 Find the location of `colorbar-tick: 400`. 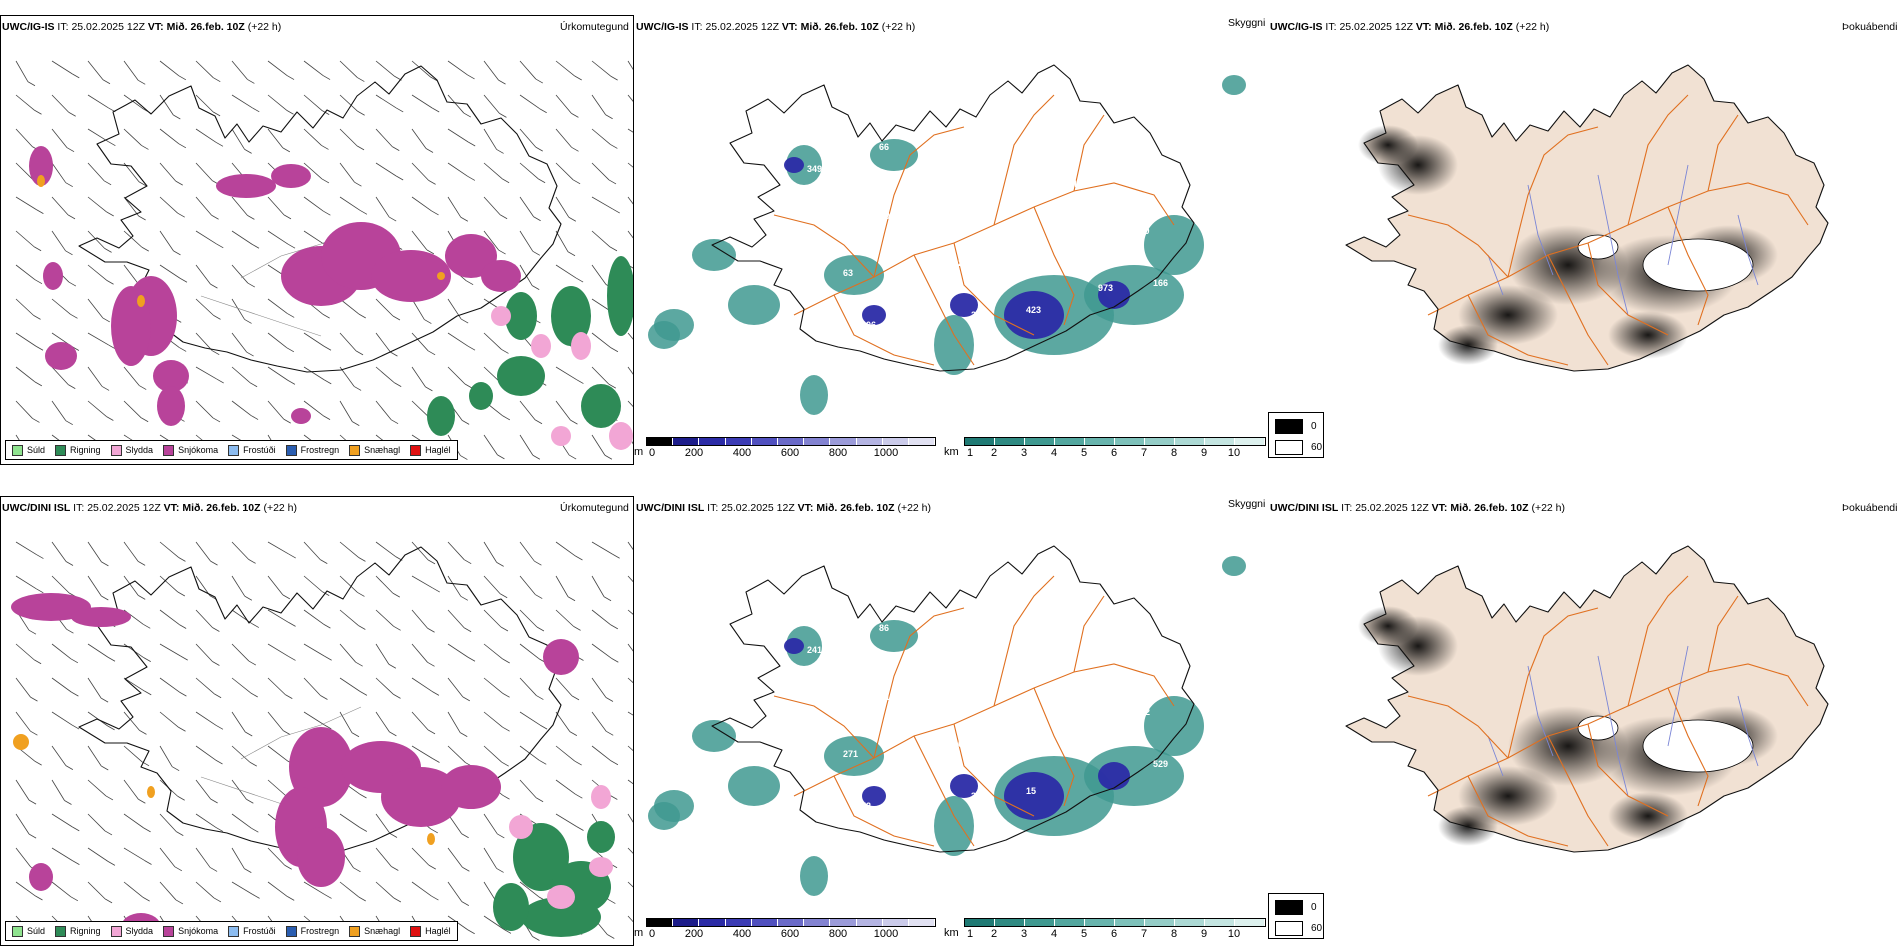

colorbar-tick: 400 is located at coordinates (742, 934).